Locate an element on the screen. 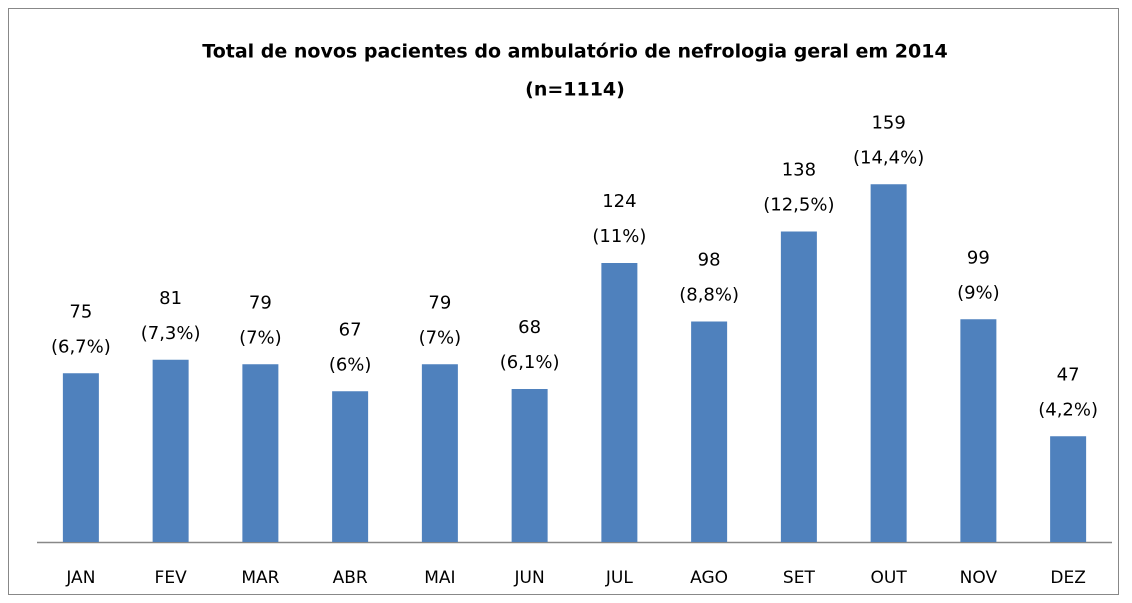 The width and height of the screenshot is (1132, 603). x-tick-label: DEZ is located at coordinates (1067, 578).